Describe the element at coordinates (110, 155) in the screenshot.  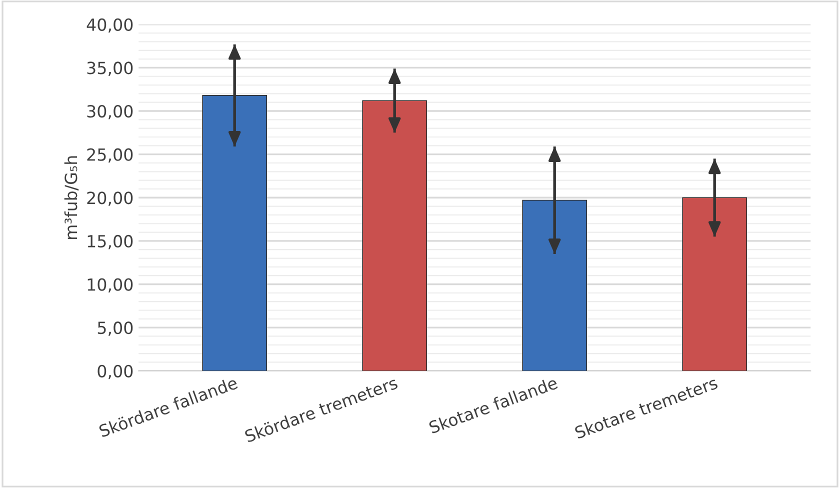
I see `y-tick-label: 25,00` at that location.